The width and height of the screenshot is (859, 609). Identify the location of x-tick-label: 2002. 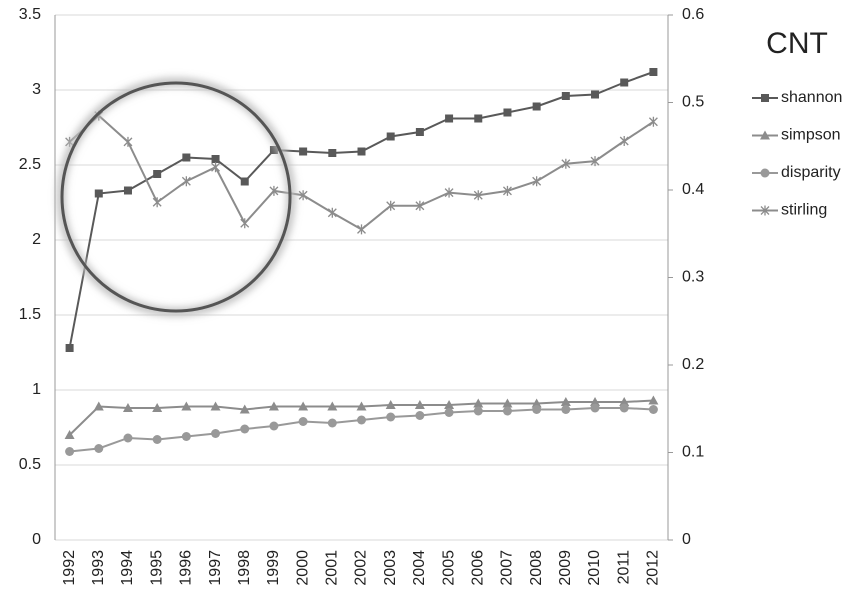
(361, 568).